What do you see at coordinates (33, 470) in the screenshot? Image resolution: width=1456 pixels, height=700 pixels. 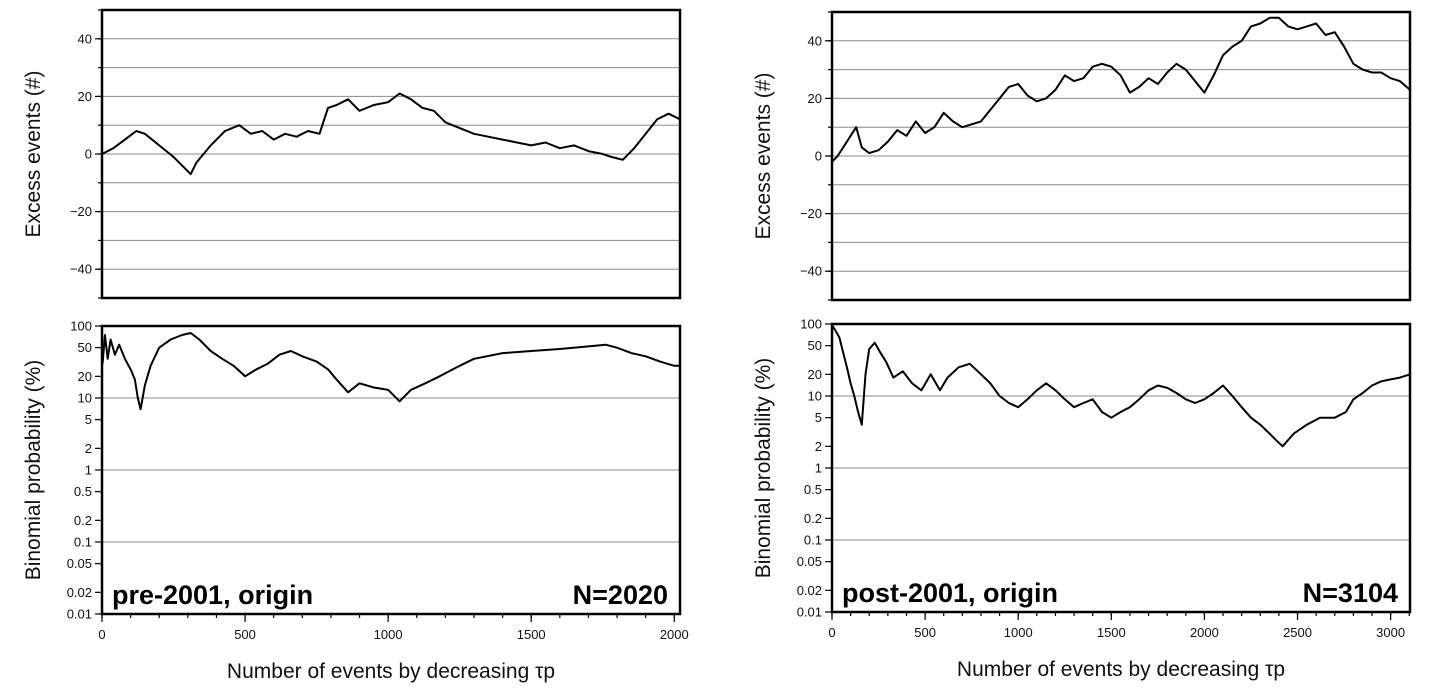 I see `y-axis-title-left-bottom: Binomial probability (%)` at bounding box center [33, 470].